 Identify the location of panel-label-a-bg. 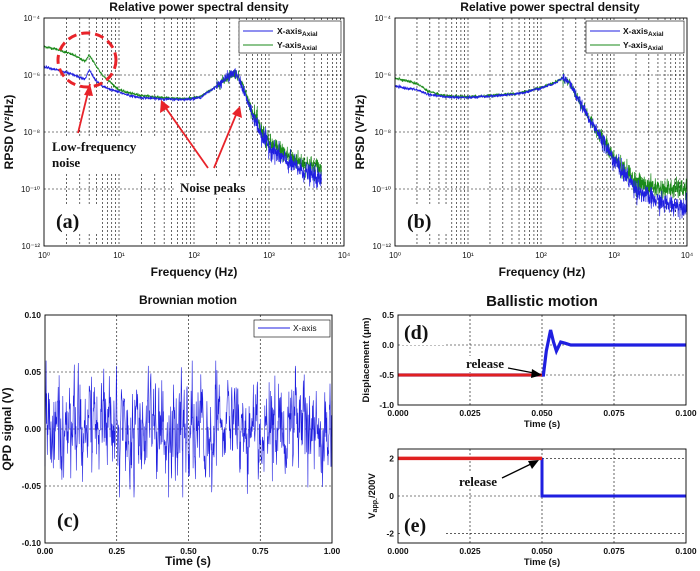
(76, 220).